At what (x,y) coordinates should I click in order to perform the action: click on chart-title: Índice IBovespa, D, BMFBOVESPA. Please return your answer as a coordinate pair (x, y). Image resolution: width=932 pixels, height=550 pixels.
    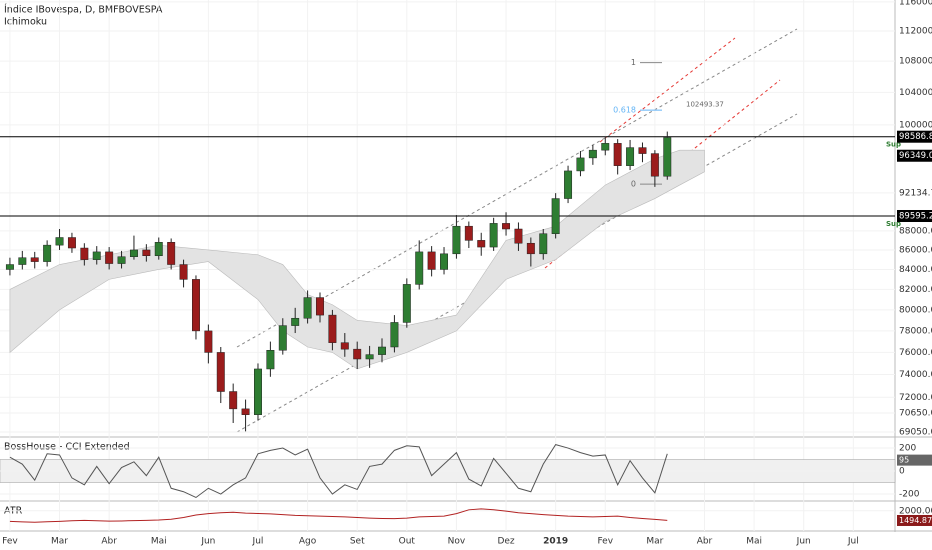
    Looking at the image, I should click on (83, 10).